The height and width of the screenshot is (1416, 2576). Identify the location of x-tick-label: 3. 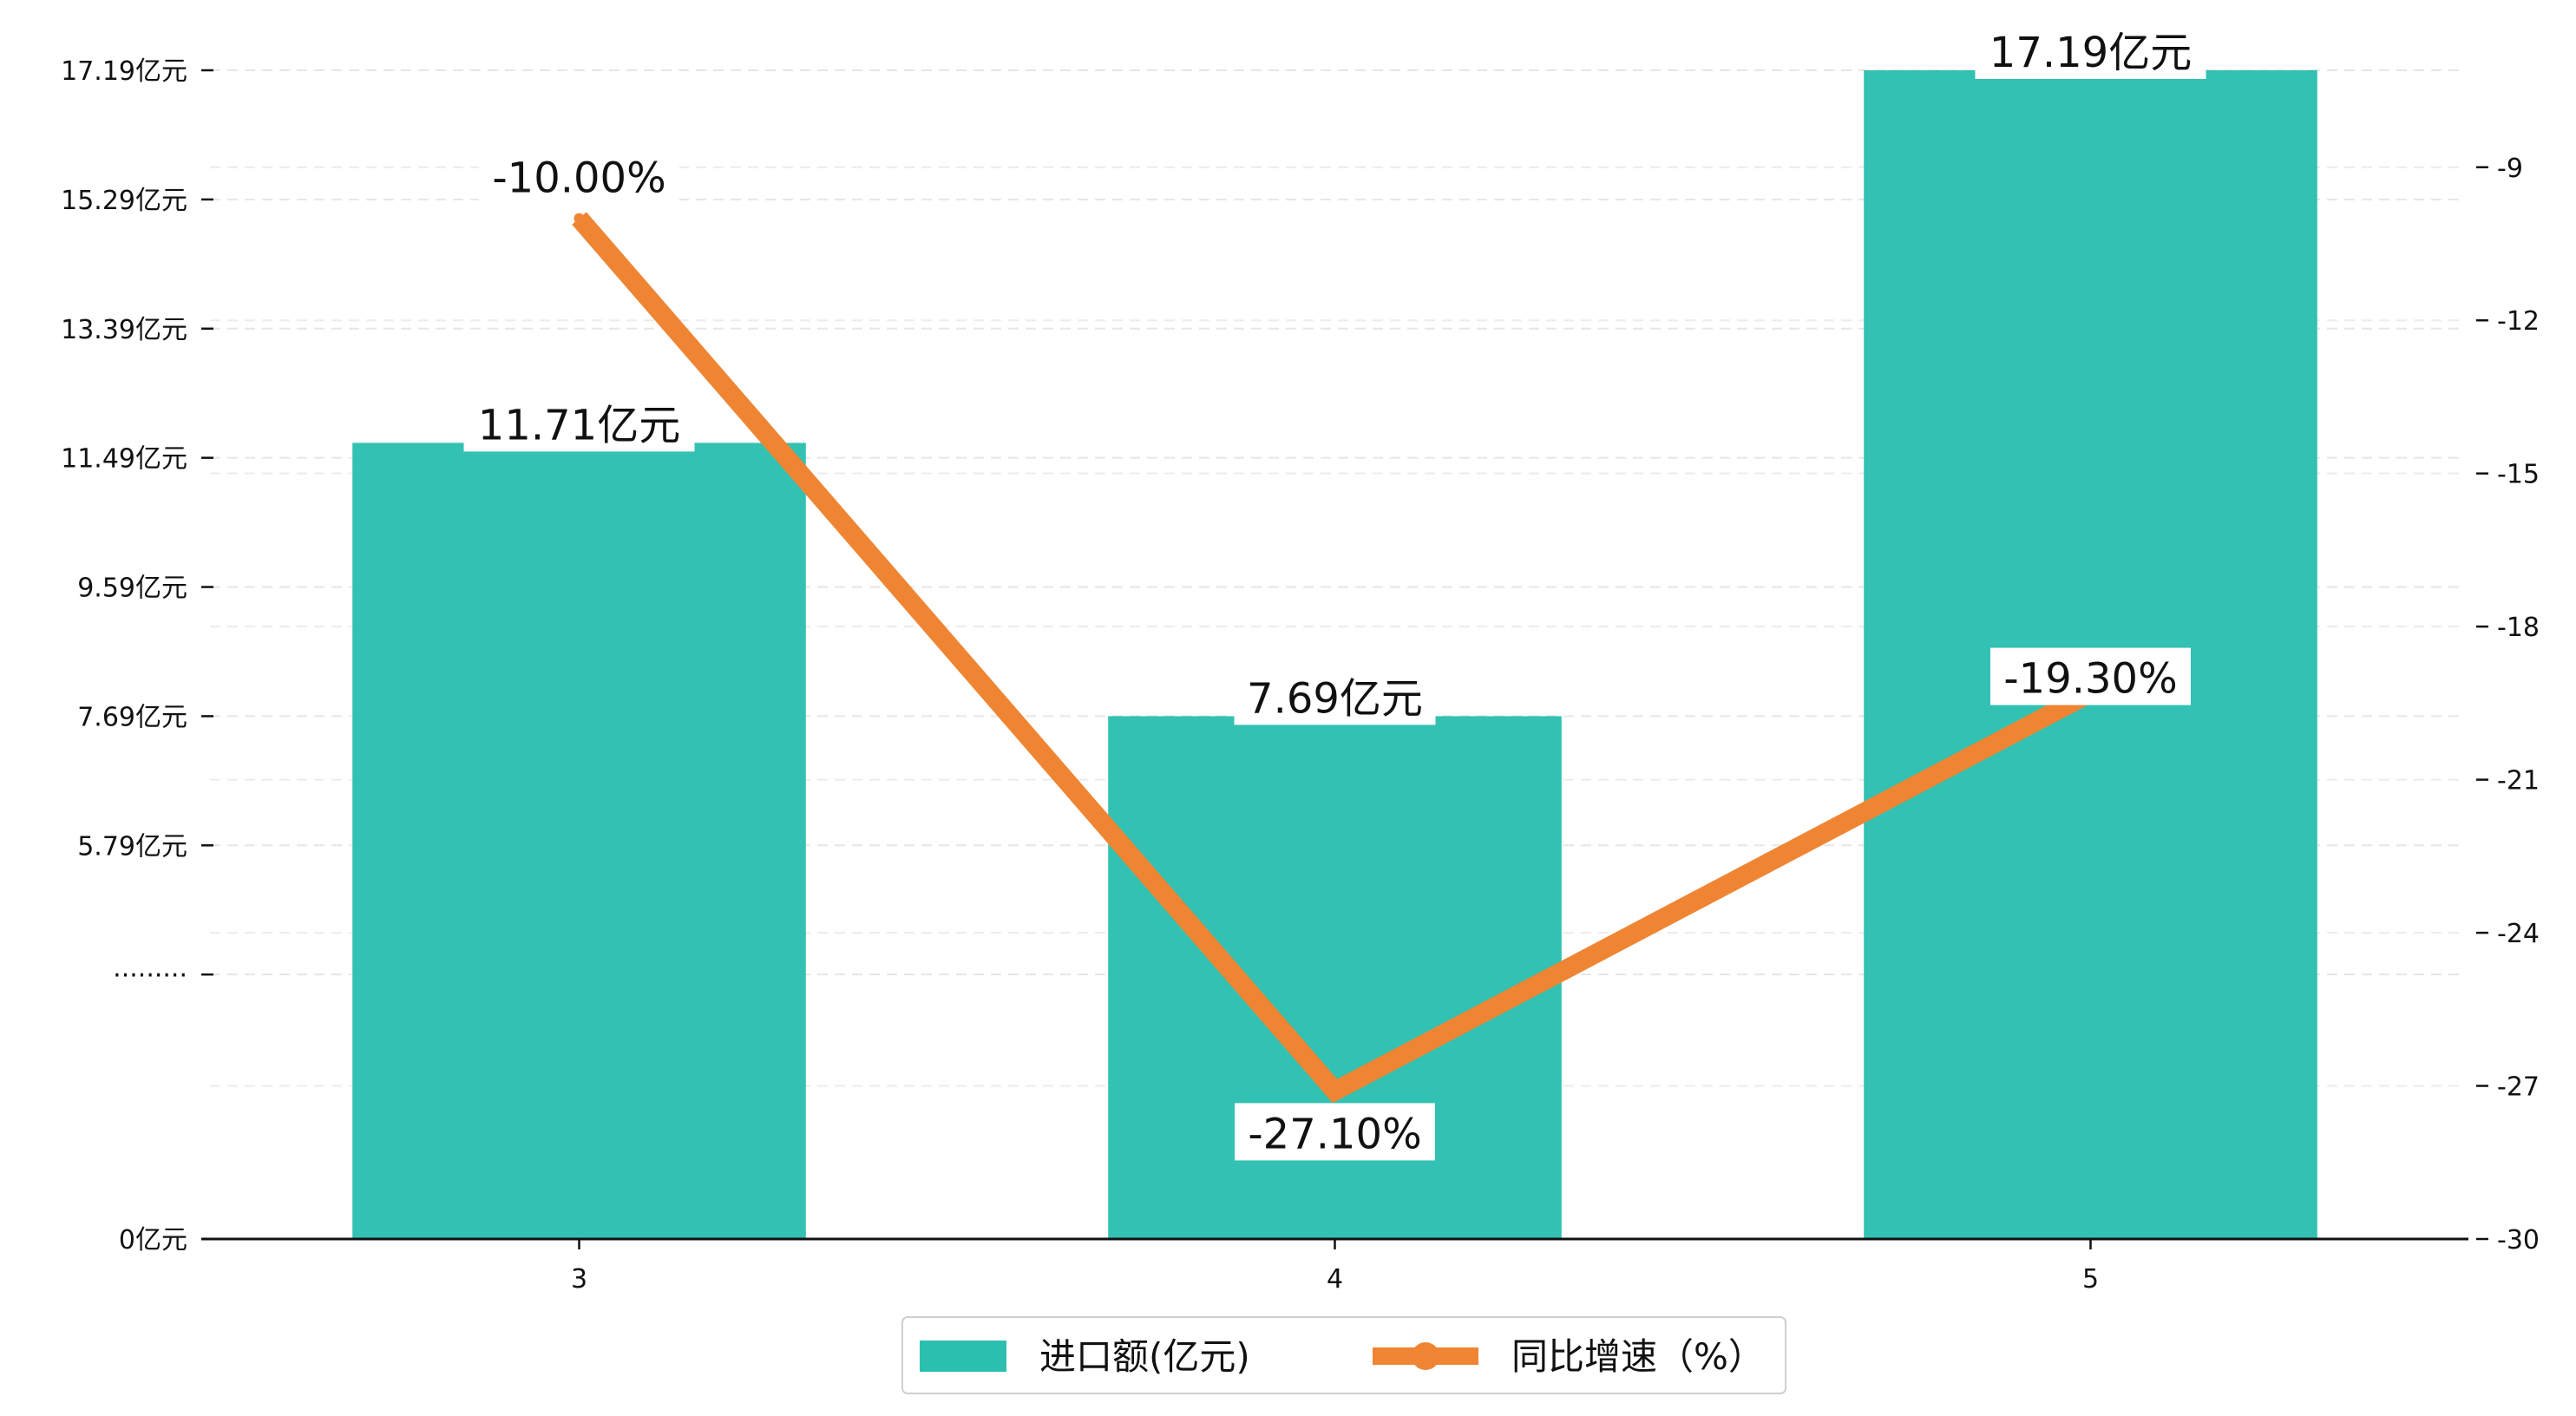
(579, 1279).